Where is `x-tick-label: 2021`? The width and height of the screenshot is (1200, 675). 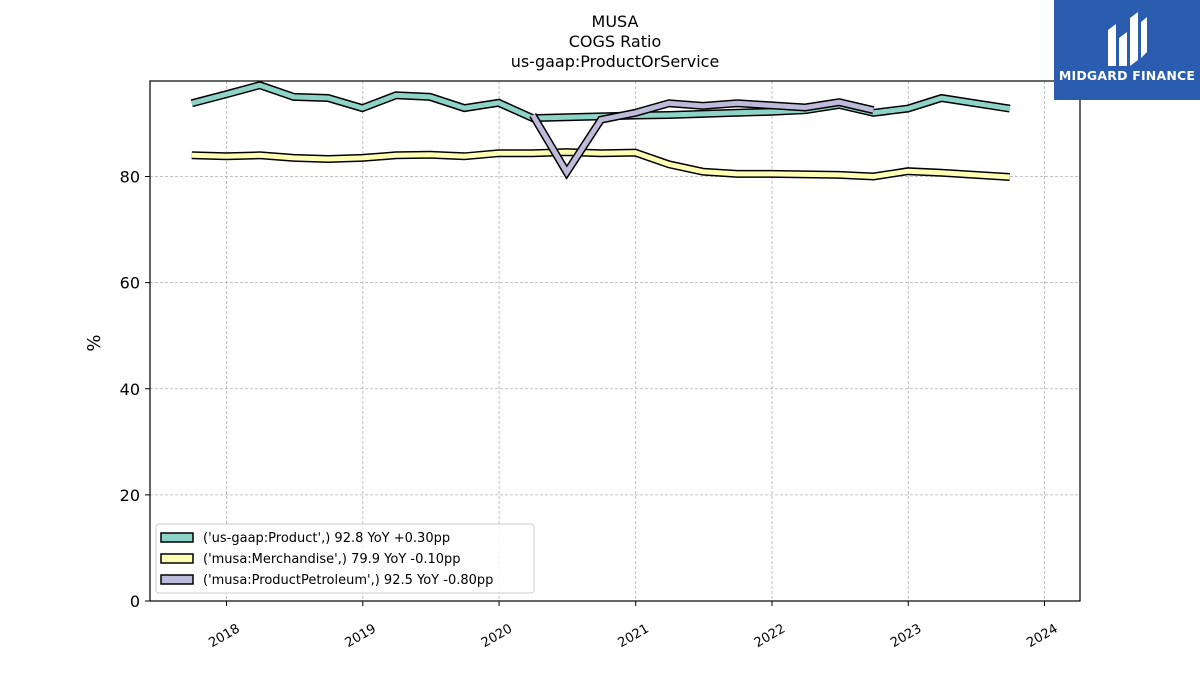 x-tick-label: 2021 is located at coordinates (634, 636).